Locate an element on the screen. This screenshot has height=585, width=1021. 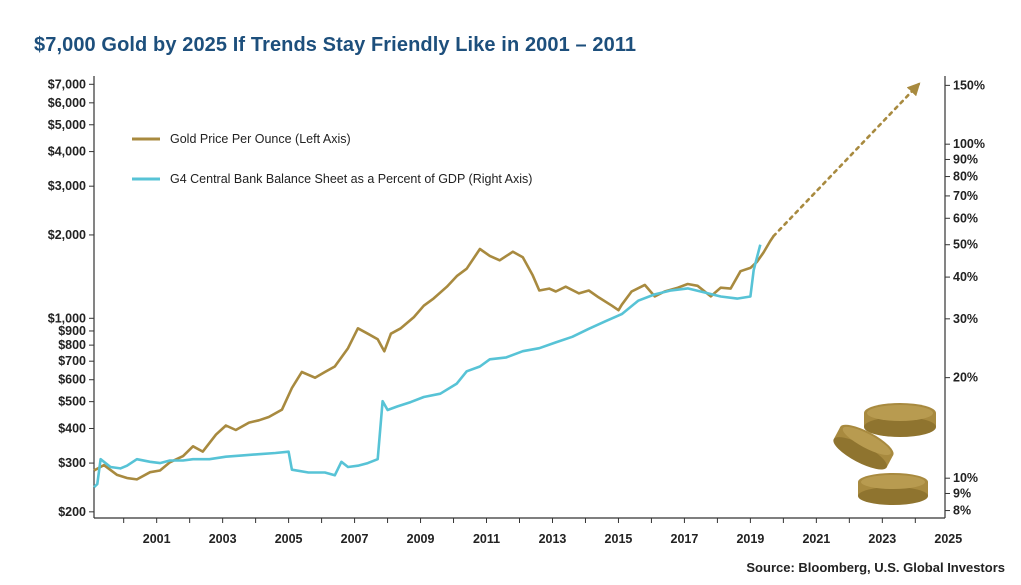
x-tick-label: 2011 is located at coordinates (486, 539).